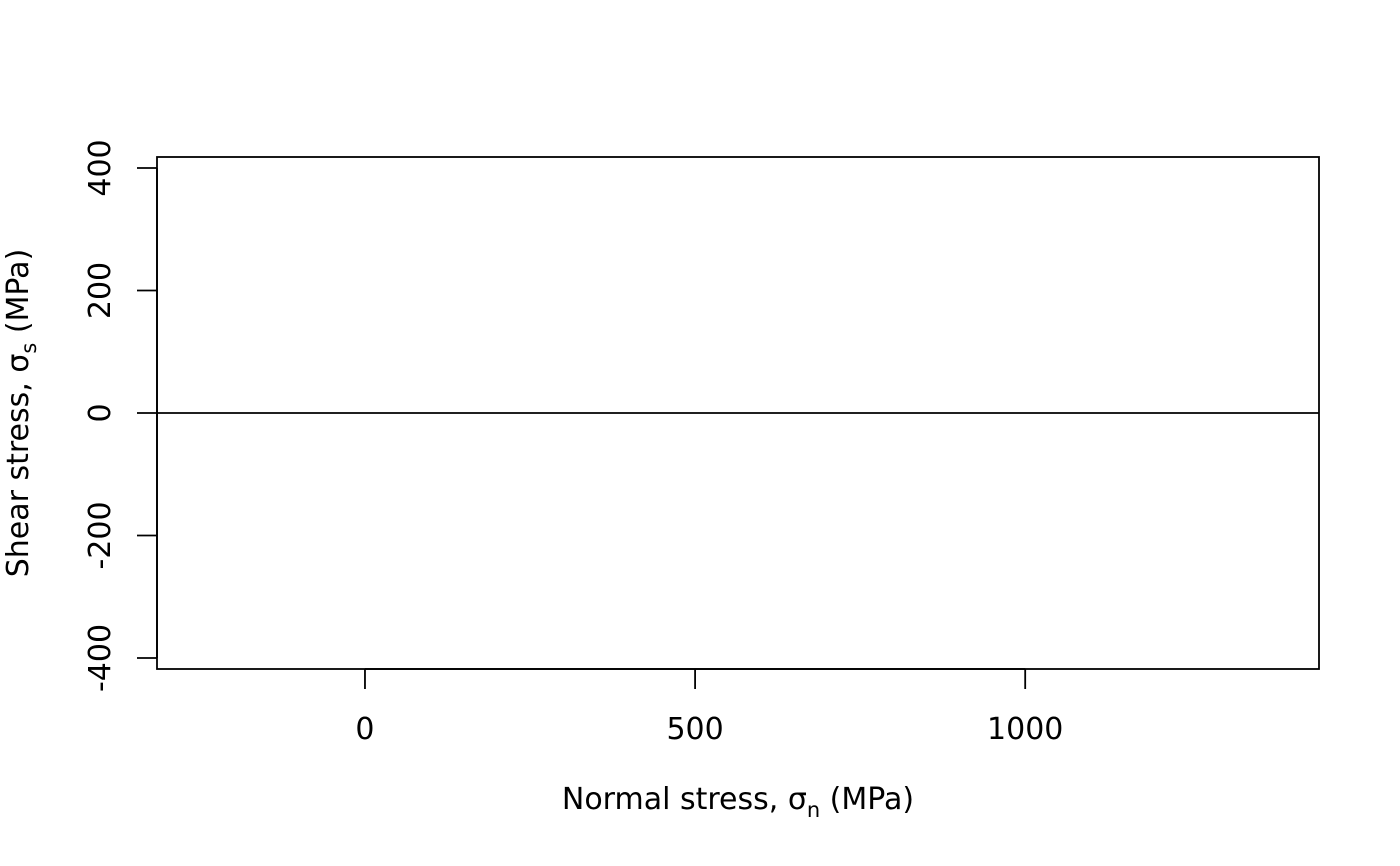 This screenshot has height=866, width=1400. Describe the element at coordinates (100, 535) in the screenshot. I see `y-tick-label: -200` at that location.